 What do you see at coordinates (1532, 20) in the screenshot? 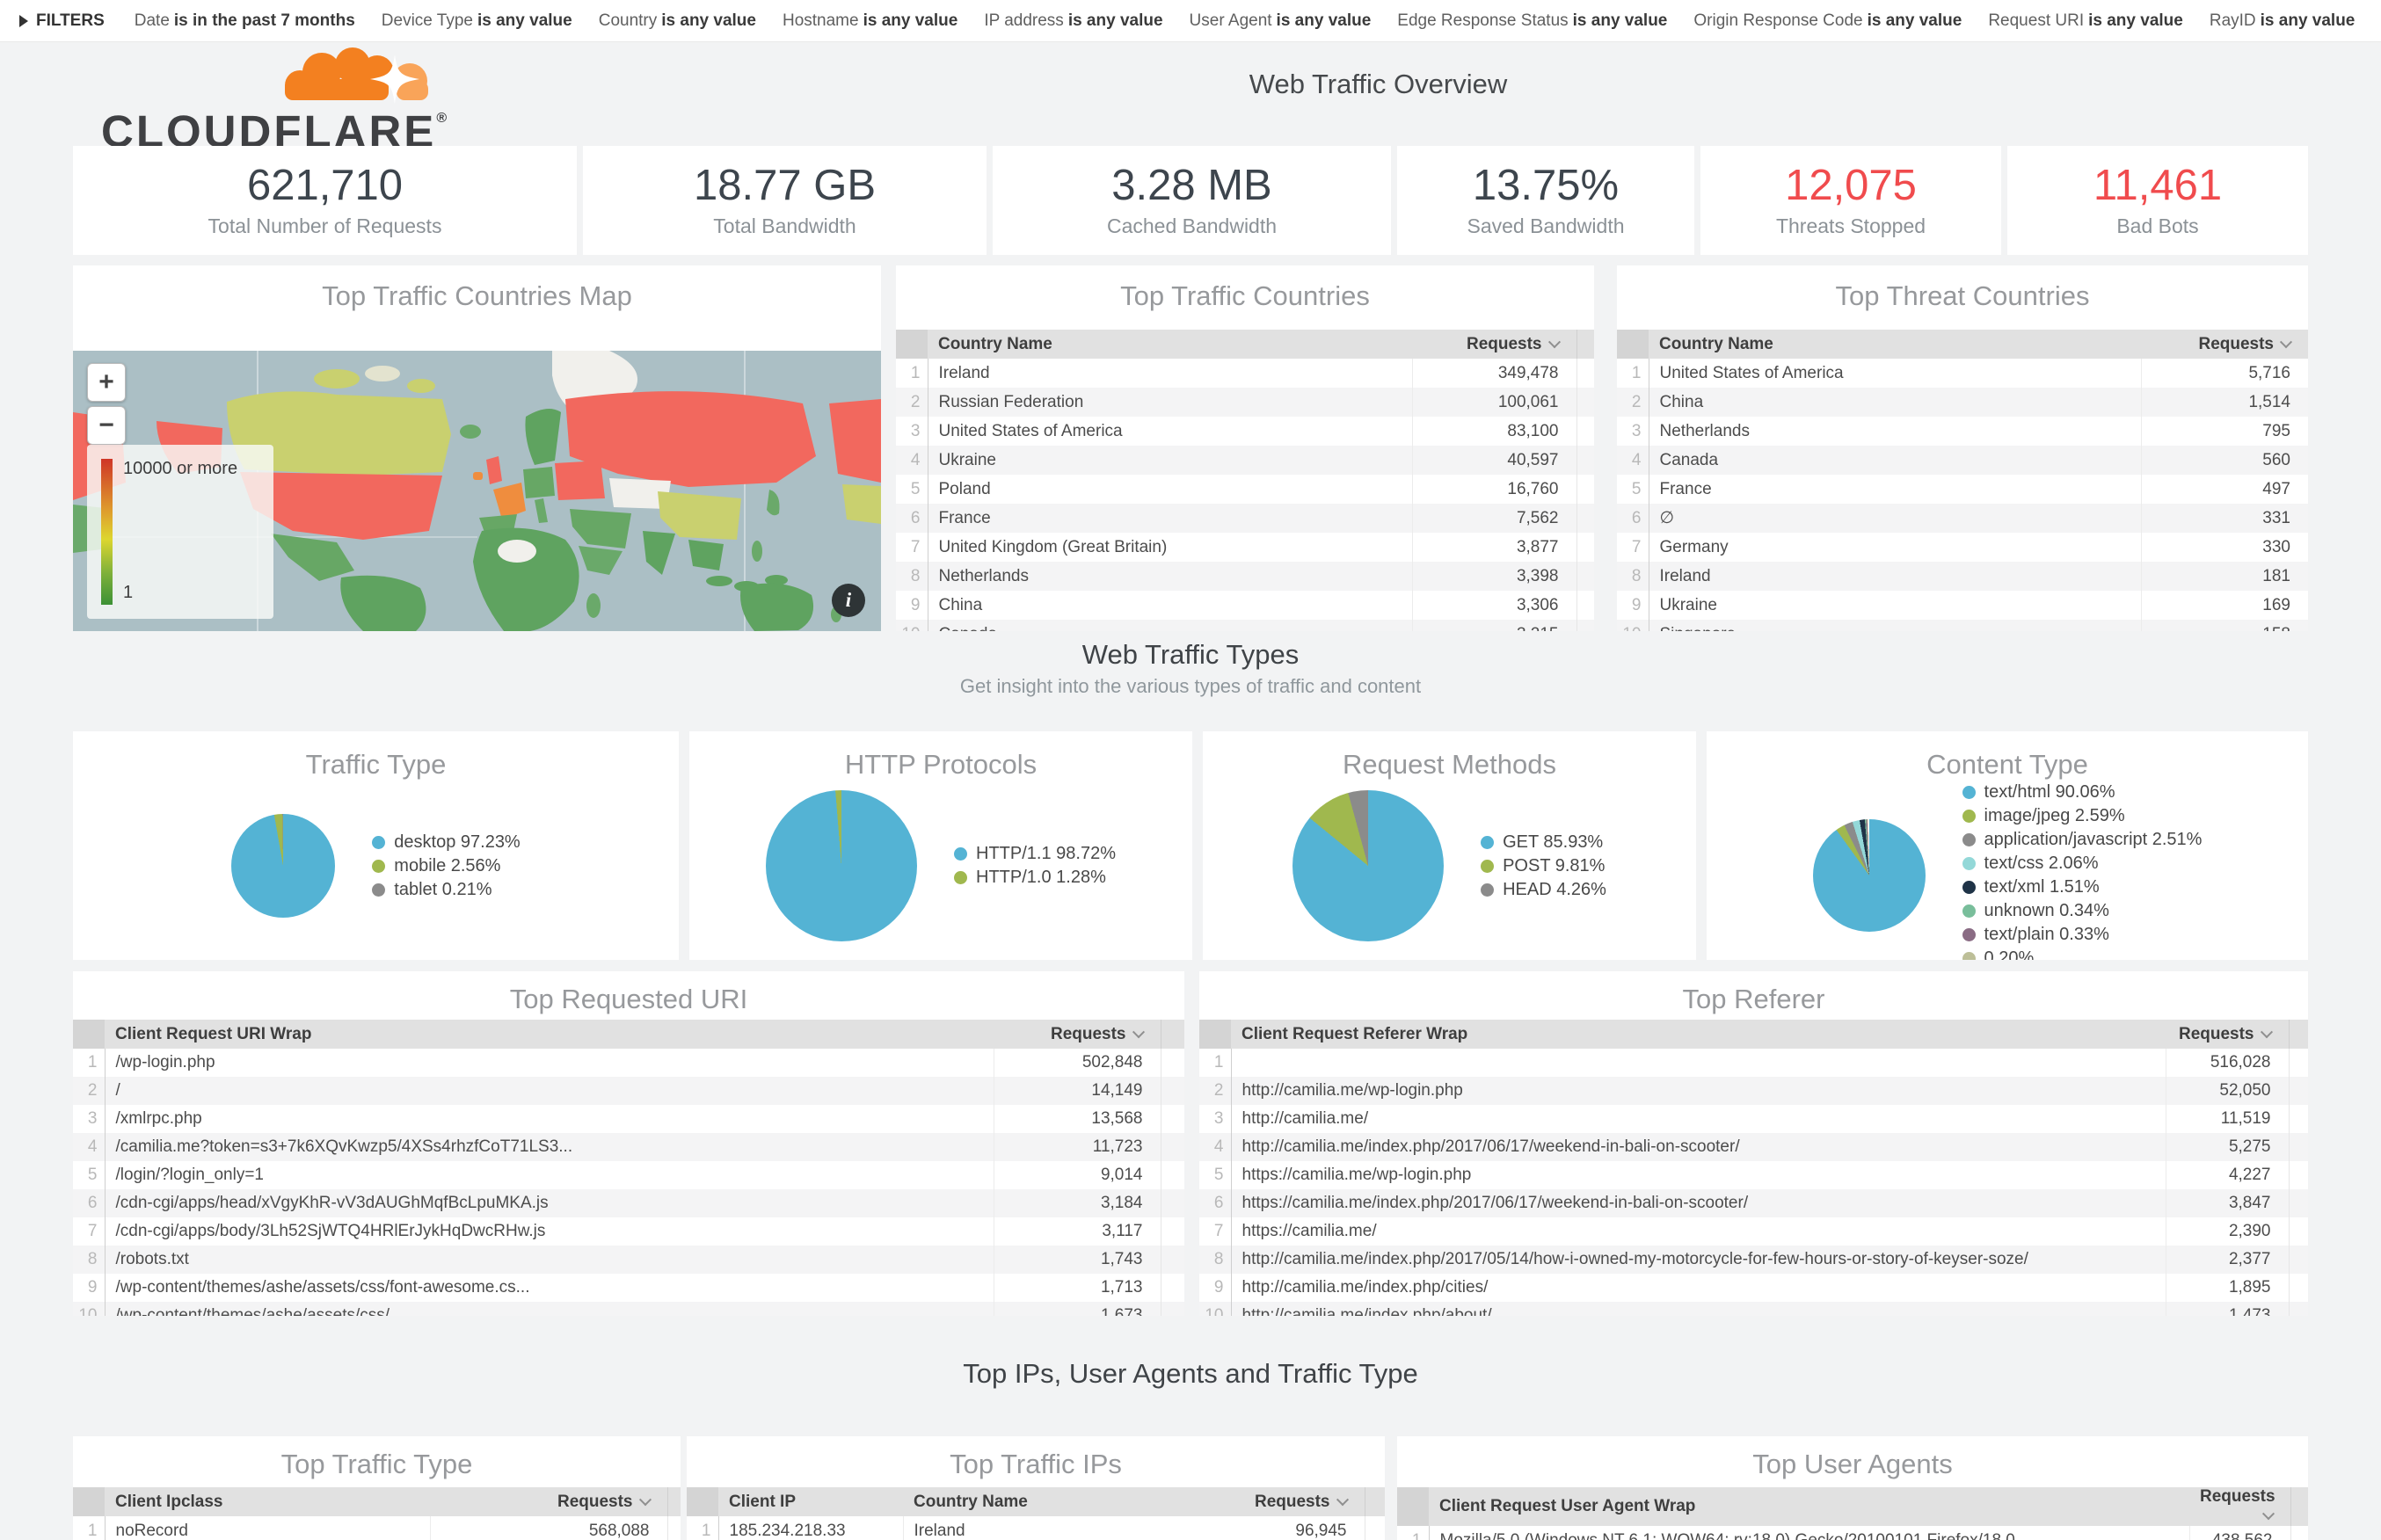
I see `filter-item: Edge Response Status is any value` at bounding box center [1532, 20].